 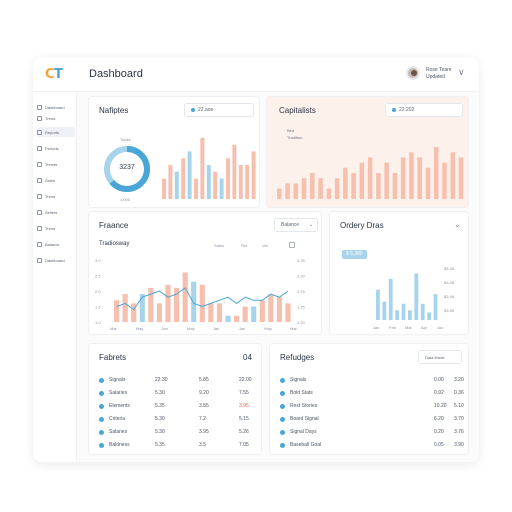 I want to click on orders-title: Ordery Dras, so click(x=362, y=225).